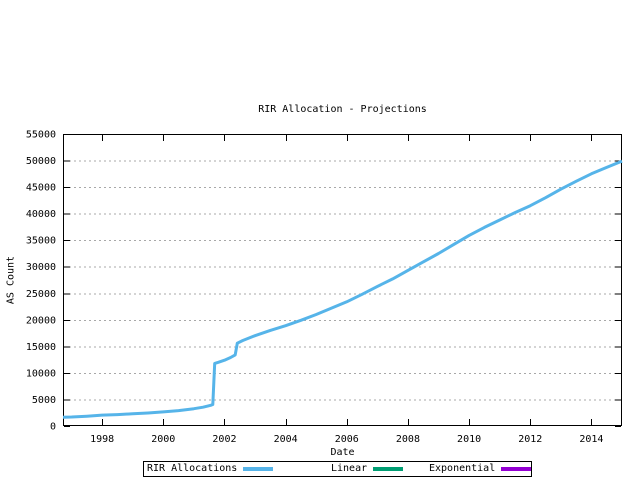 The image size is (640, 480). Describe the element at coordinates (258, 469) in the screenshot. I see `legend-swatch-rir-allocations` at that location.